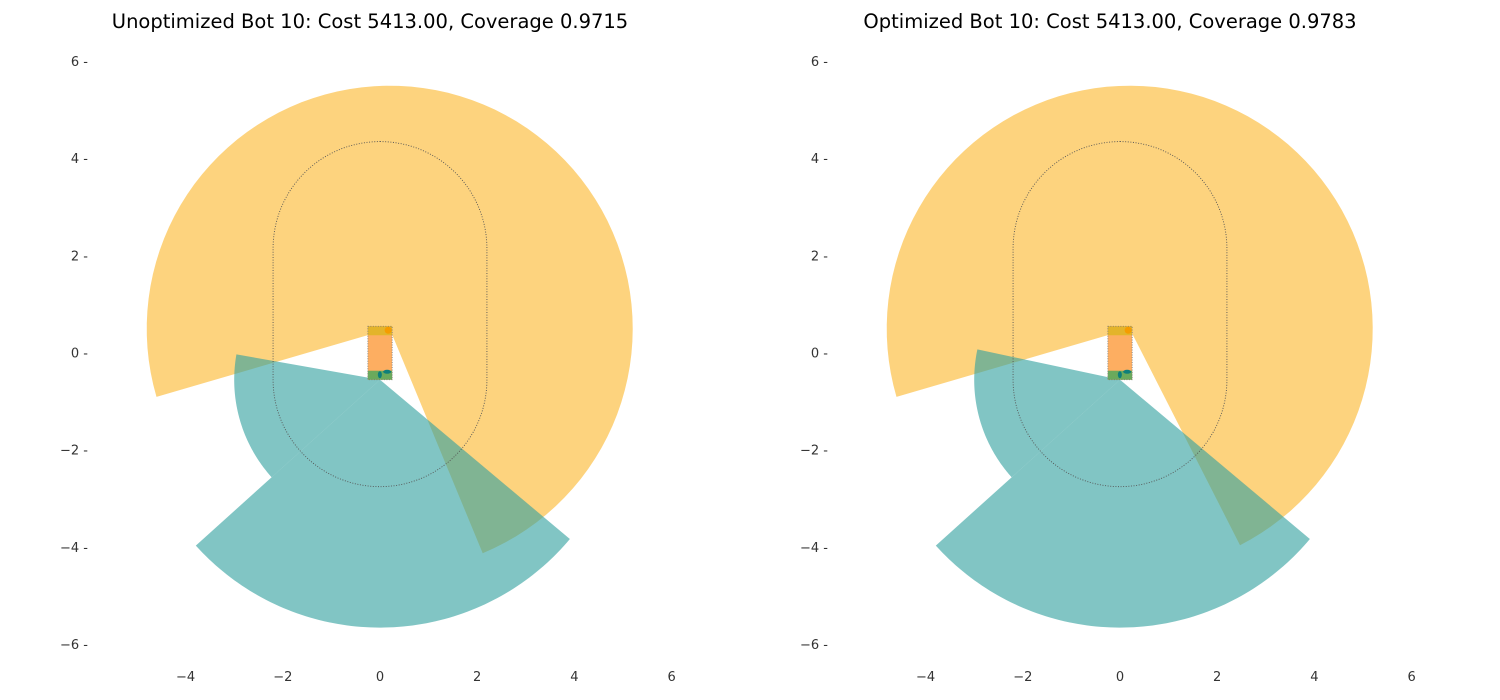  I want to click on left-y-tick-label: 4 -, so click(79, 159).